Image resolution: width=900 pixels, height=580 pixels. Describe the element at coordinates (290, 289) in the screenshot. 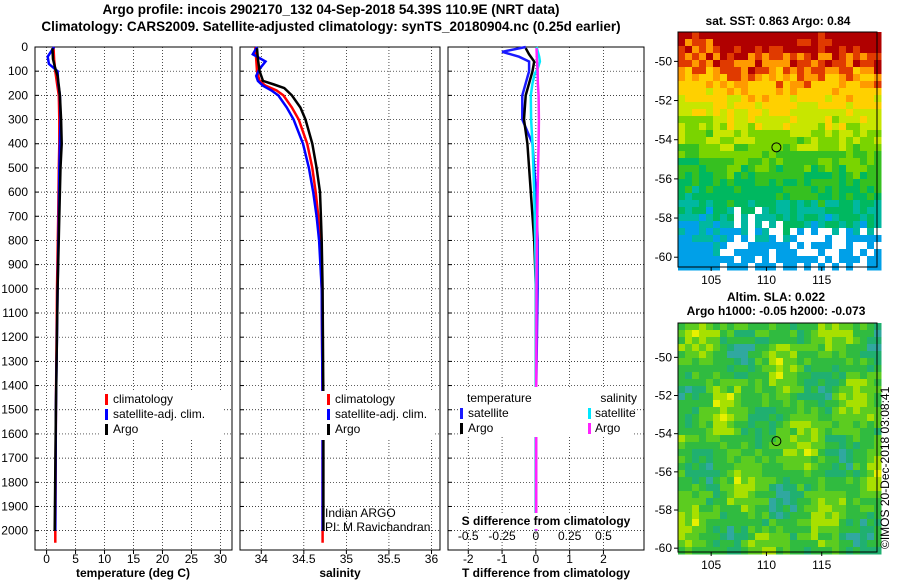

I see `series-line-argo` at that location.